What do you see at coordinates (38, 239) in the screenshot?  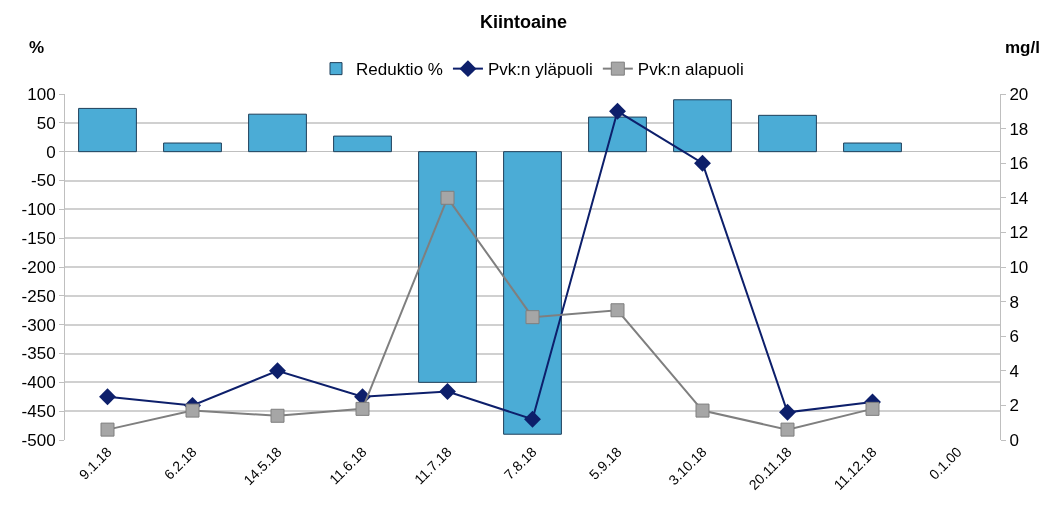 I see `y-tick-label: -150` at bounding box center [38, 239].